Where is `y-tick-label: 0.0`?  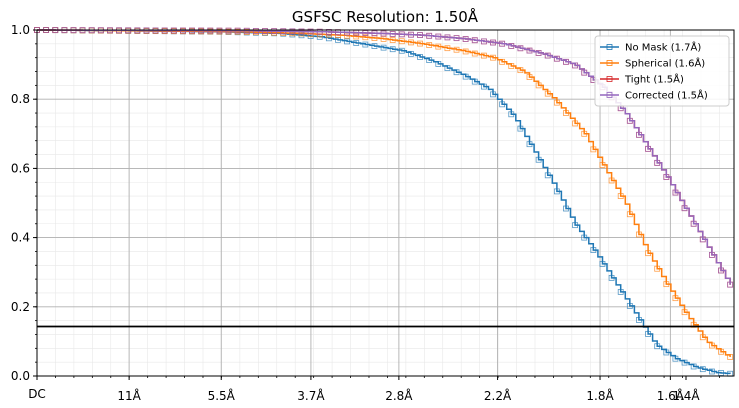 y-tick-label: 0.0 is located at coordinates (20, 376).